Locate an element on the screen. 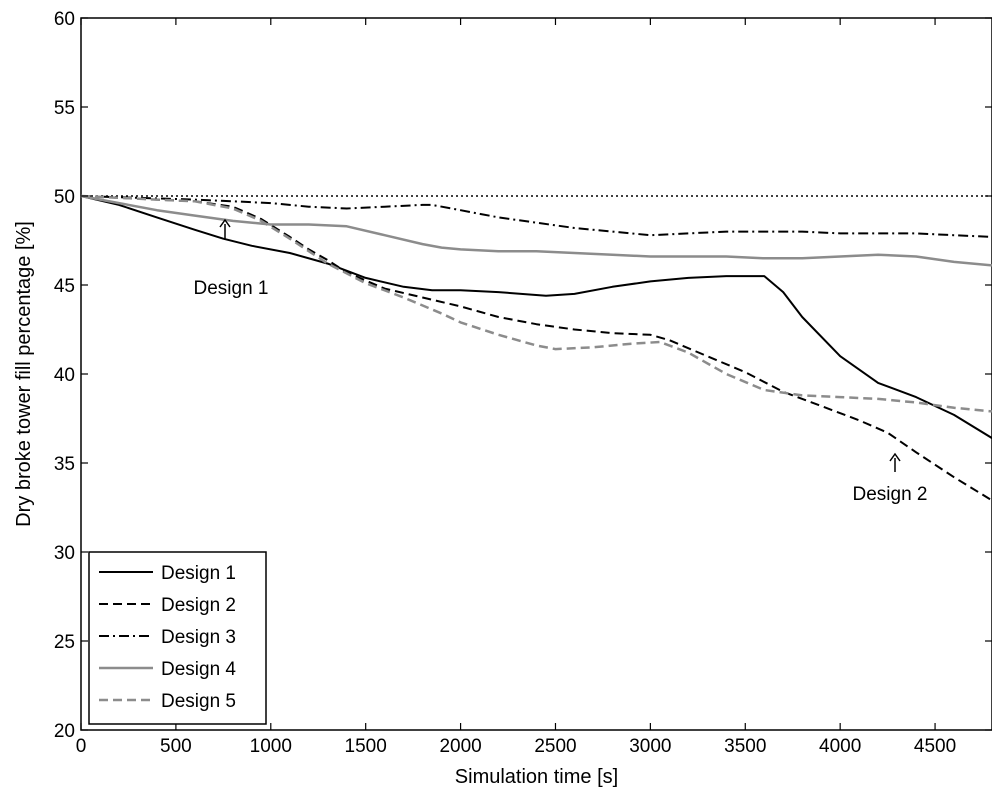 Image resolution: width=992 pixels, height=795 pixels. legend: Design 1 Design 2 Design 3 Design 4 Design 5 is located at coordinates (177, 638).